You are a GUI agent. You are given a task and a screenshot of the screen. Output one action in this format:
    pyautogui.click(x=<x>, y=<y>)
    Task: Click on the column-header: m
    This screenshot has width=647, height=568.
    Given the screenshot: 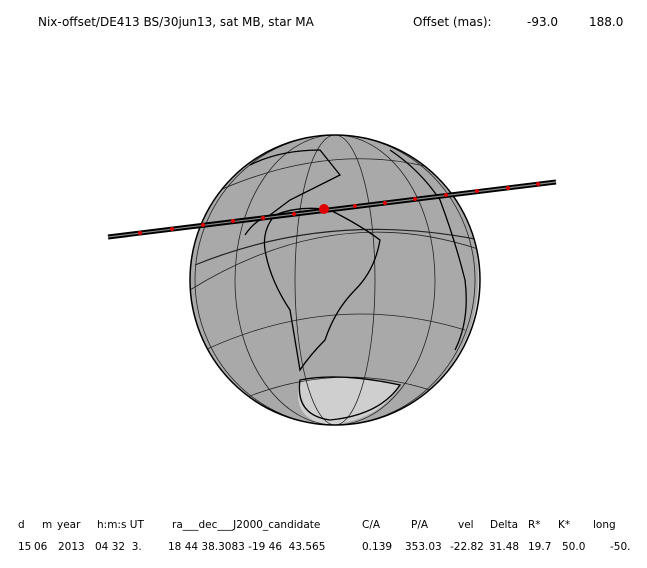 What is the action you would take?
    pyautogui.click(x=47, y=525)
    